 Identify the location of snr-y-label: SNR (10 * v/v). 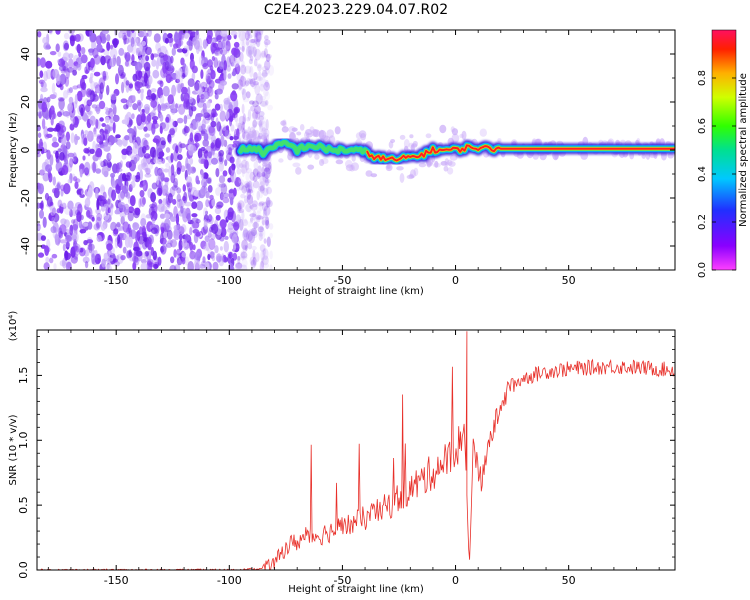
(13, 449).